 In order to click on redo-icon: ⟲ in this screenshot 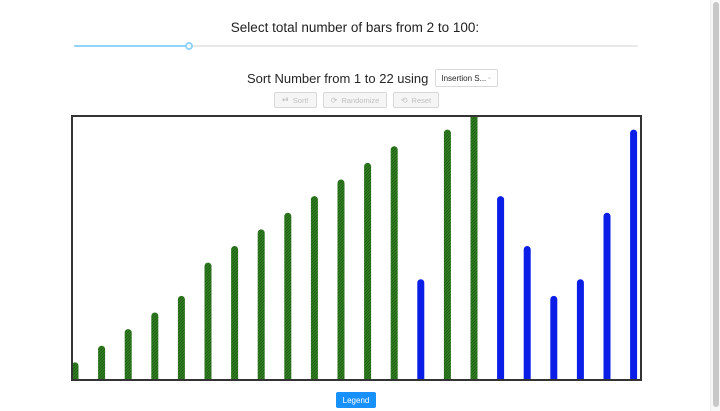, I will do `click(404, 100)`.